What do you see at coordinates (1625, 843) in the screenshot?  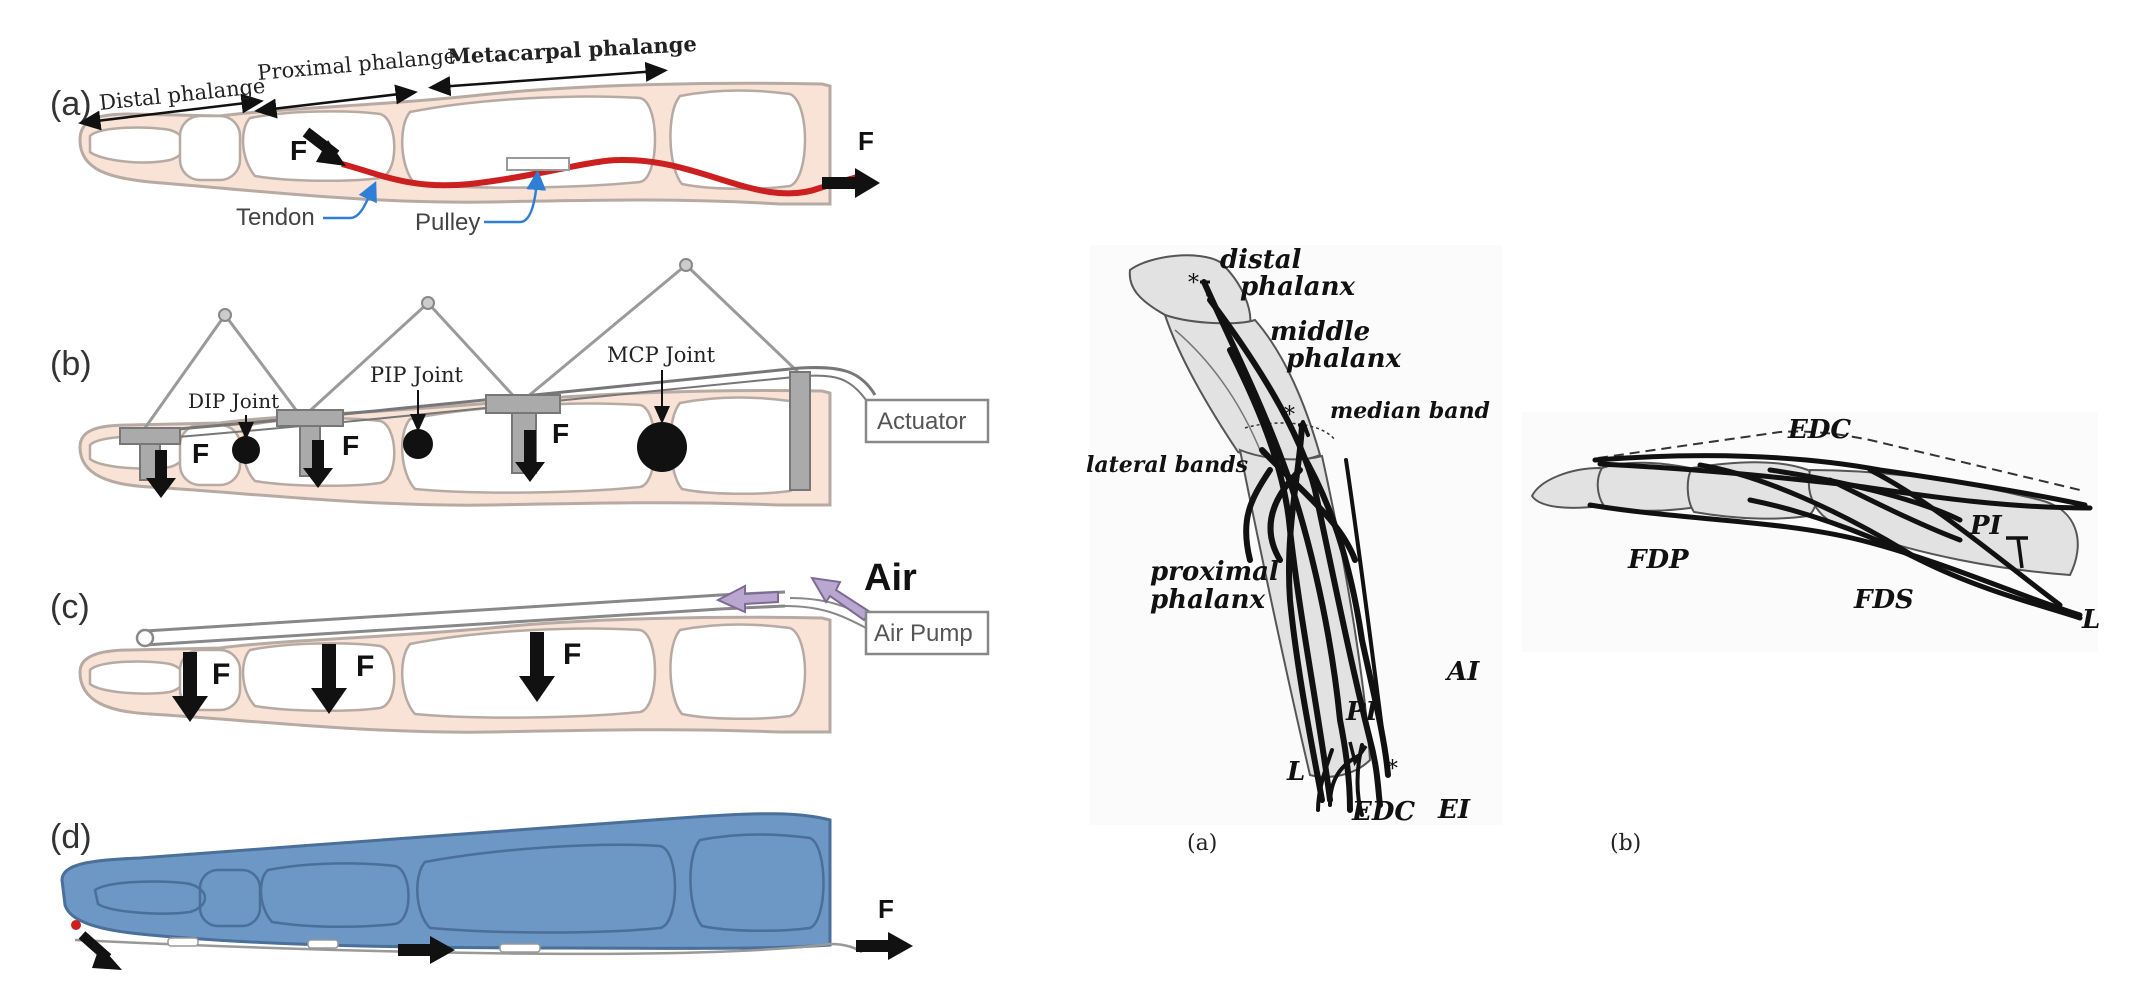 I see `caption-b: (b)` at bounding box center [1625, 843].